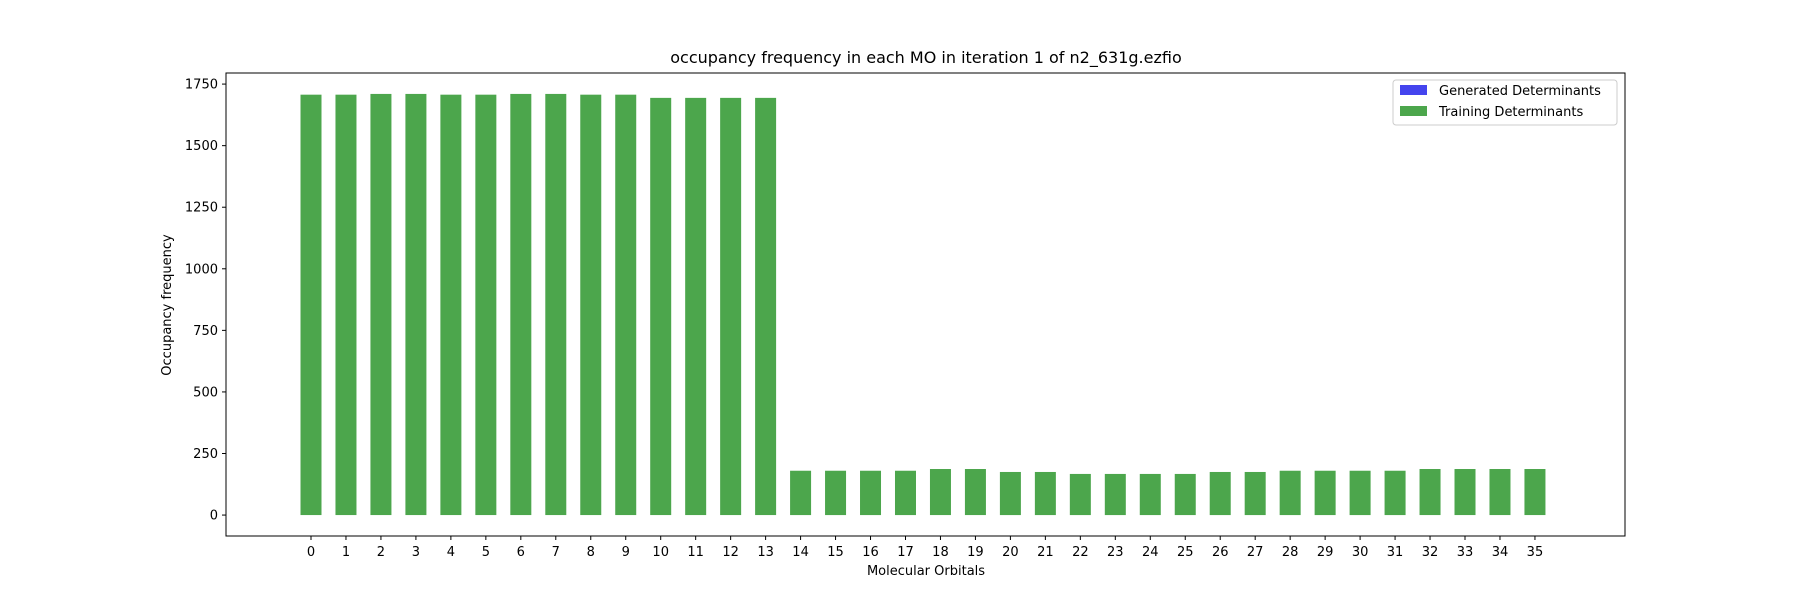 The image size is (1800, 600). Describe the element at coordinates (660, 552) in the screenshot. I see `x-tick-label: 10` at that location.